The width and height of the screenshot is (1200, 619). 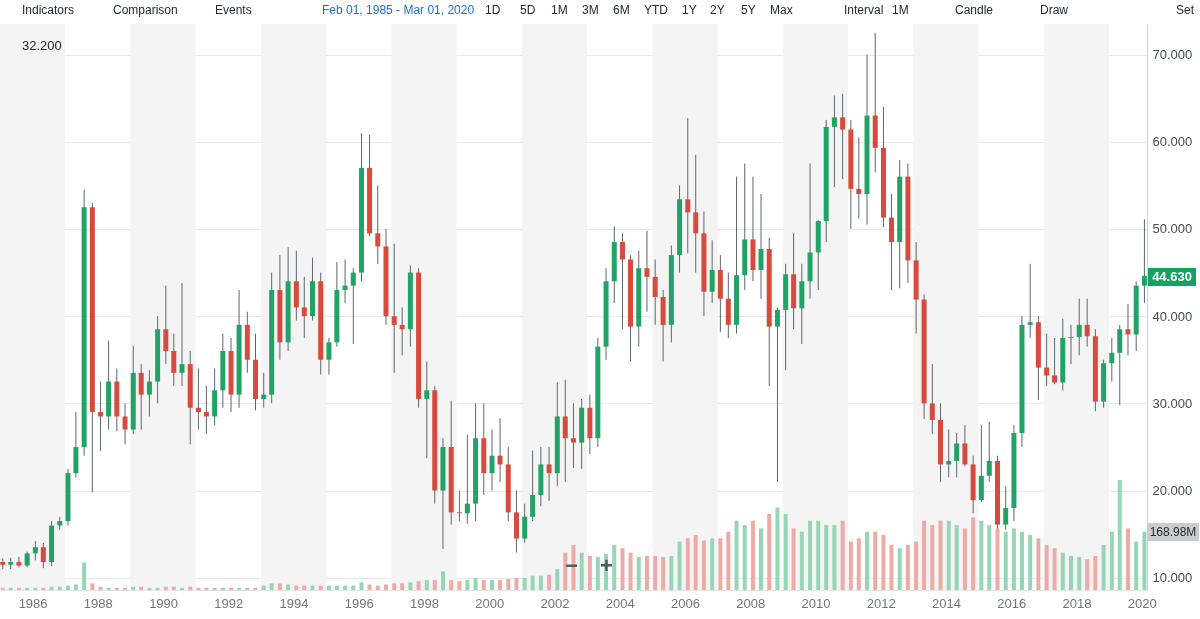 What do you see at coordinates (559, 10) in the screenshot?
I see `text: 1M` at bounding box center [559, 10].